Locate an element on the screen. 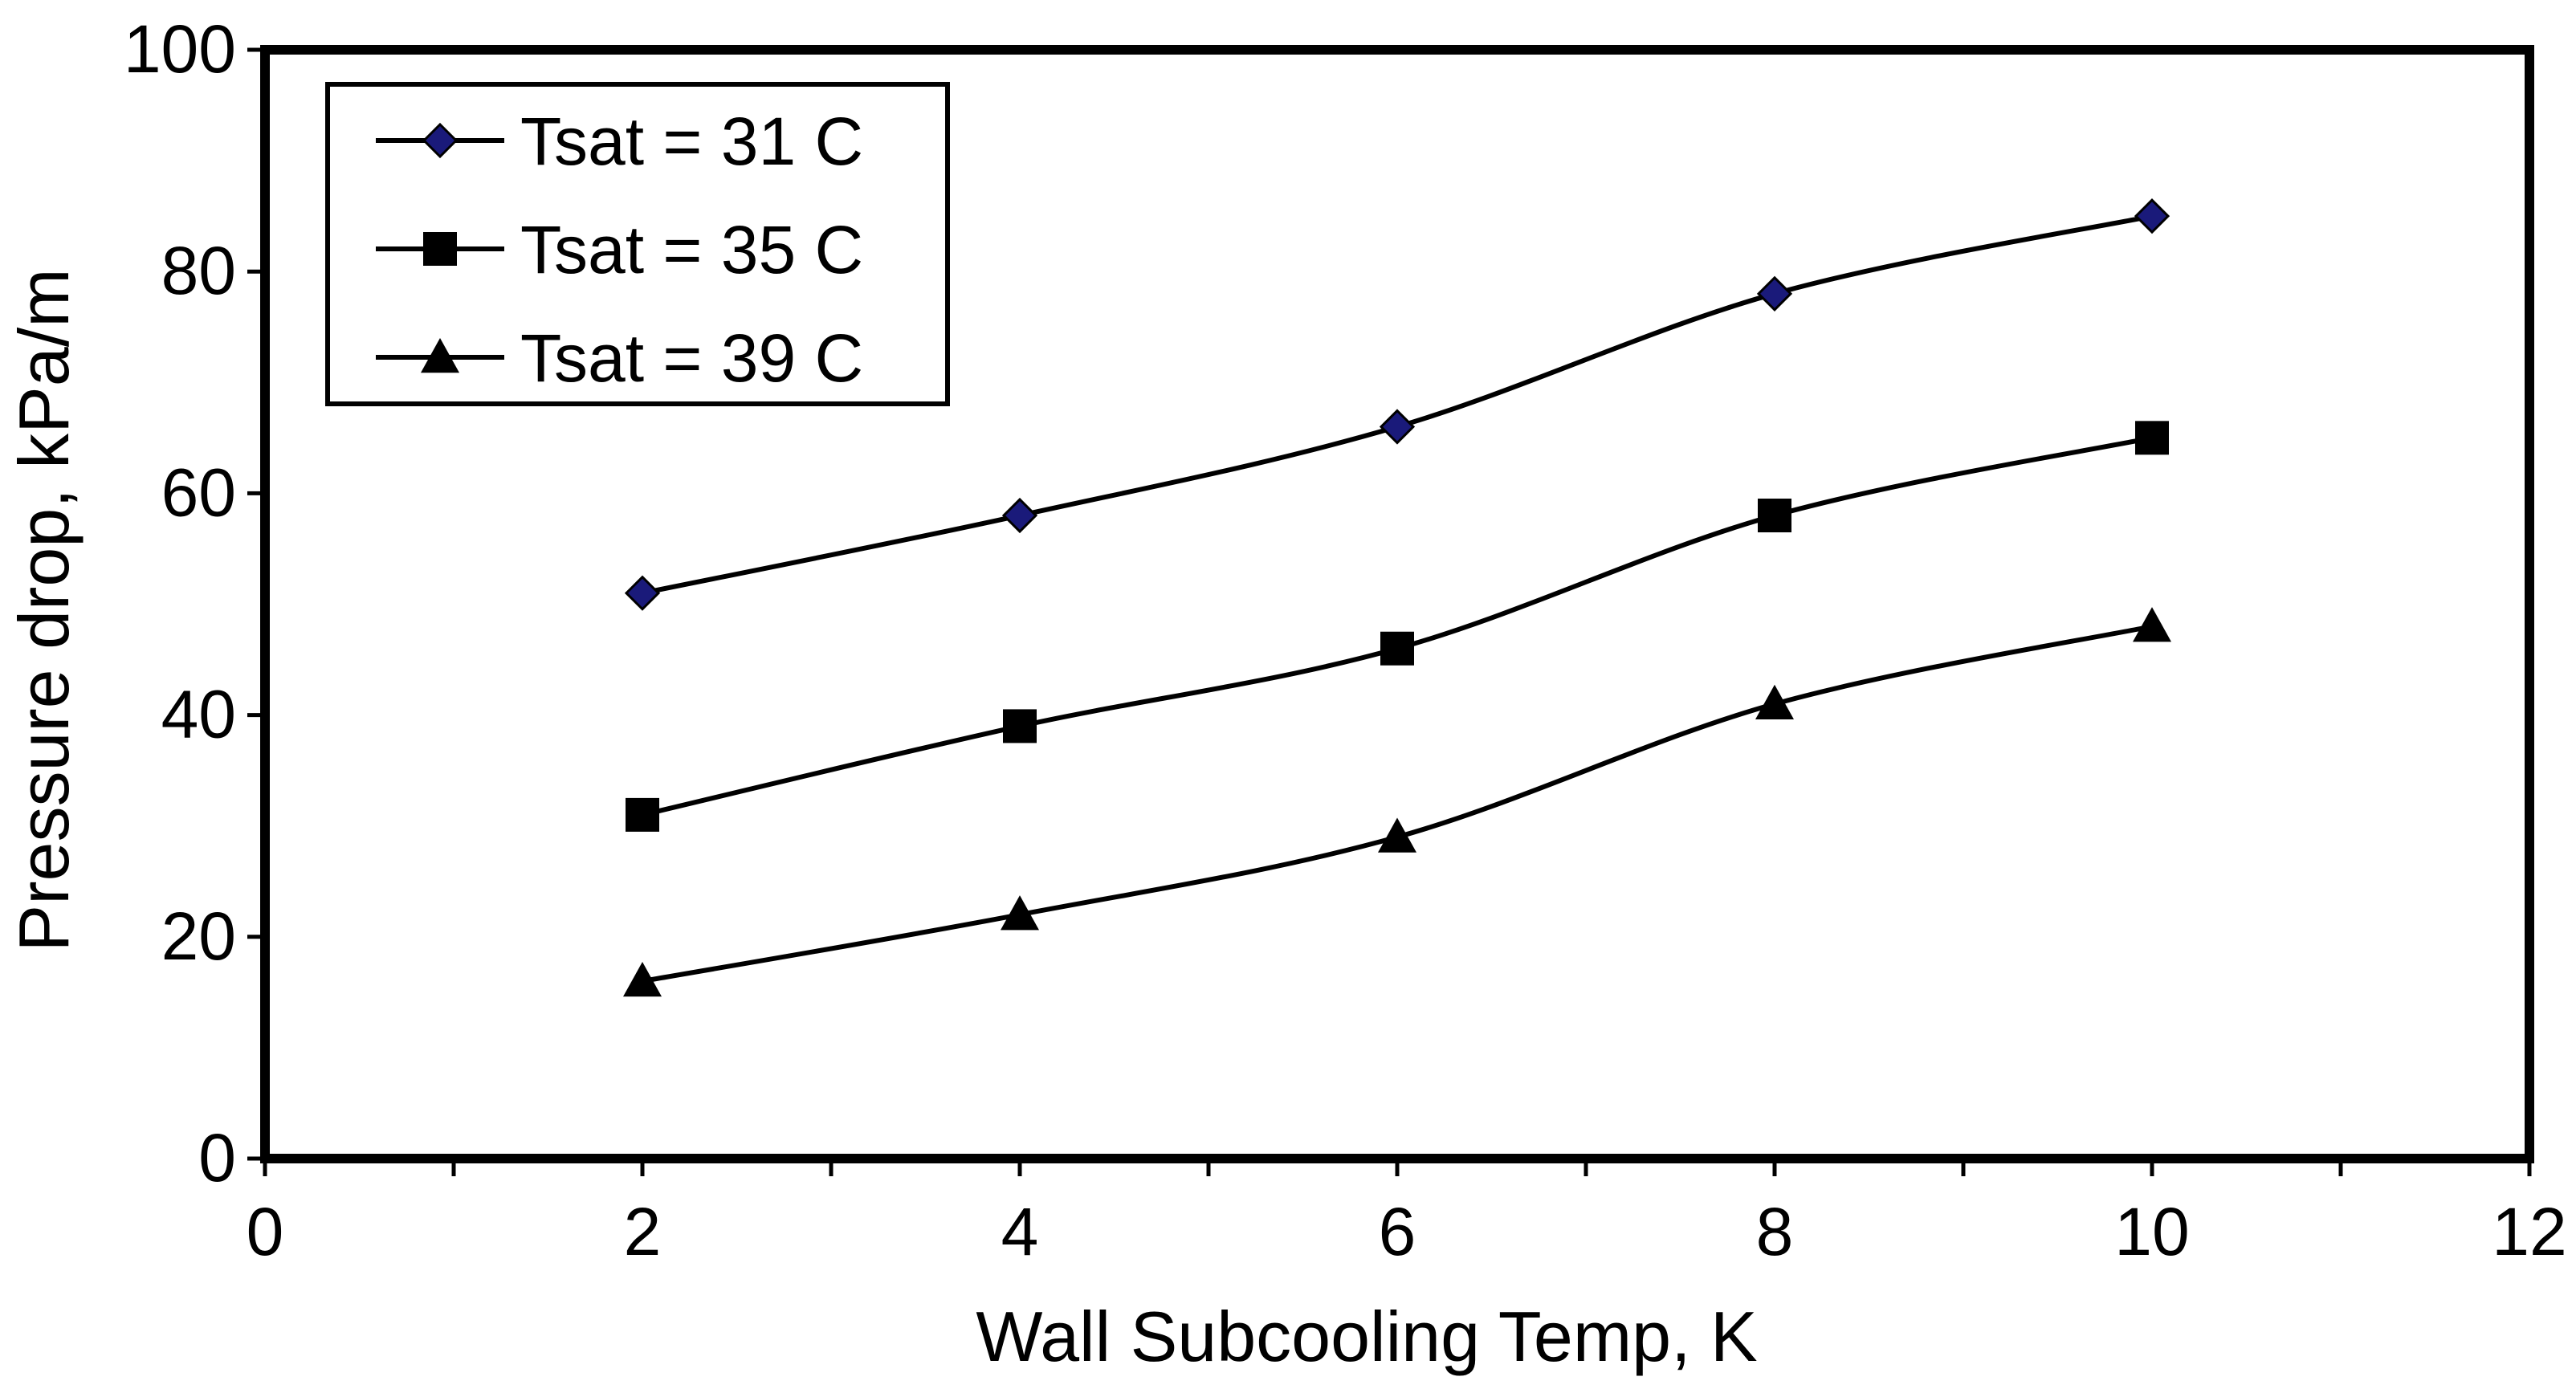 The image size is (2576, 1389). legend-entry: Tsat = 35 C is located at coordinates (619, 249).